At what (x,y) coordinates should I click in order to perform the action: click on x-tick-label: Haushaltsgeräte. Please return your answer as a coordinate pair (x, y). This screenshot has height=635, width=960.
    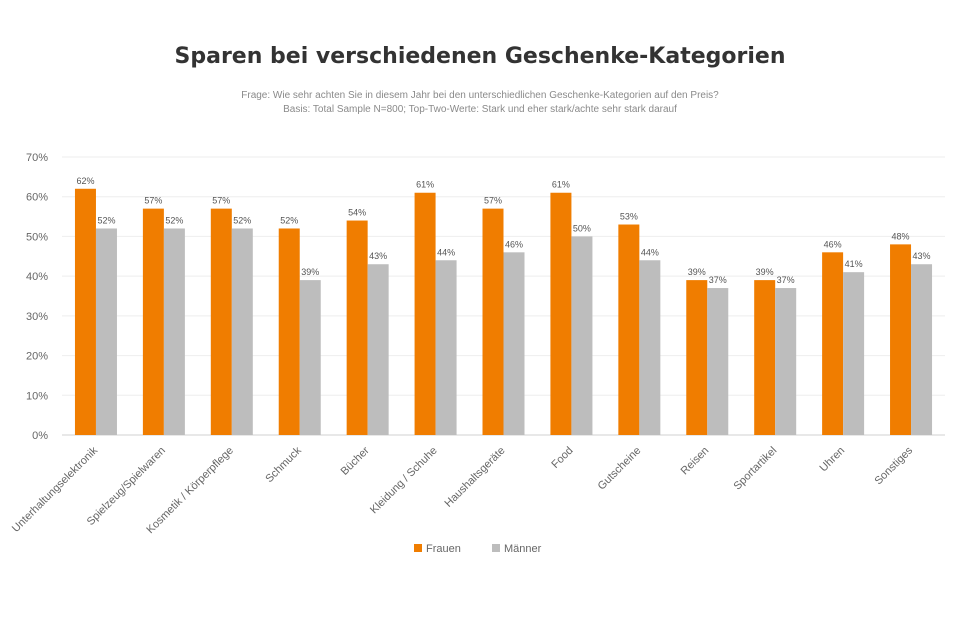
    Looking at the image, I should click on (474, 477).